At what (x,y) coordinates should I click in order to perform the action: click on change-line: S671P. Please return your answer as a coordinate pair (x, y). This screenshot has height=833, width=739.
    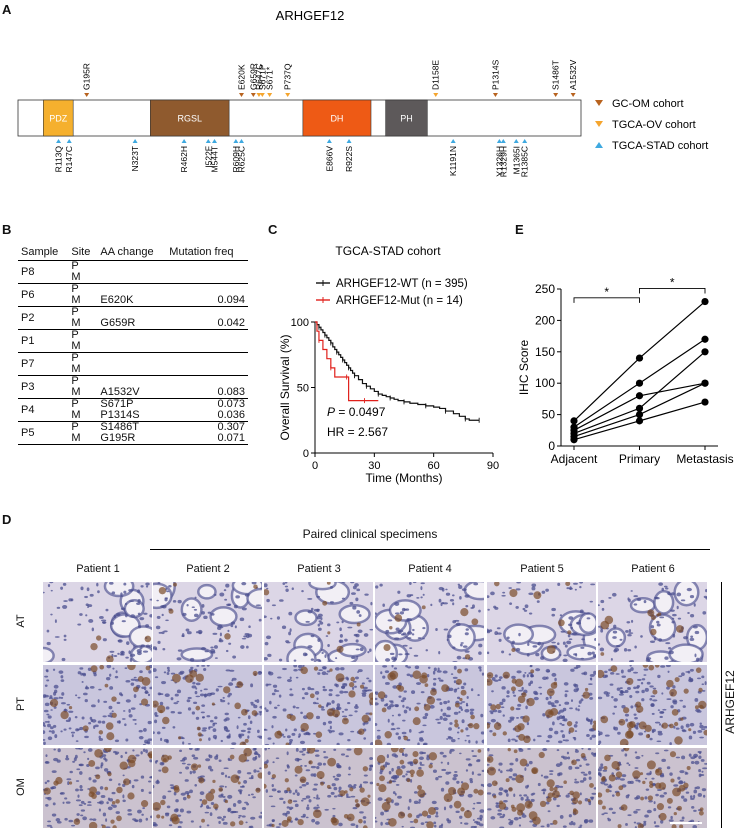
    Looking at the image, I should click on (117, 404).